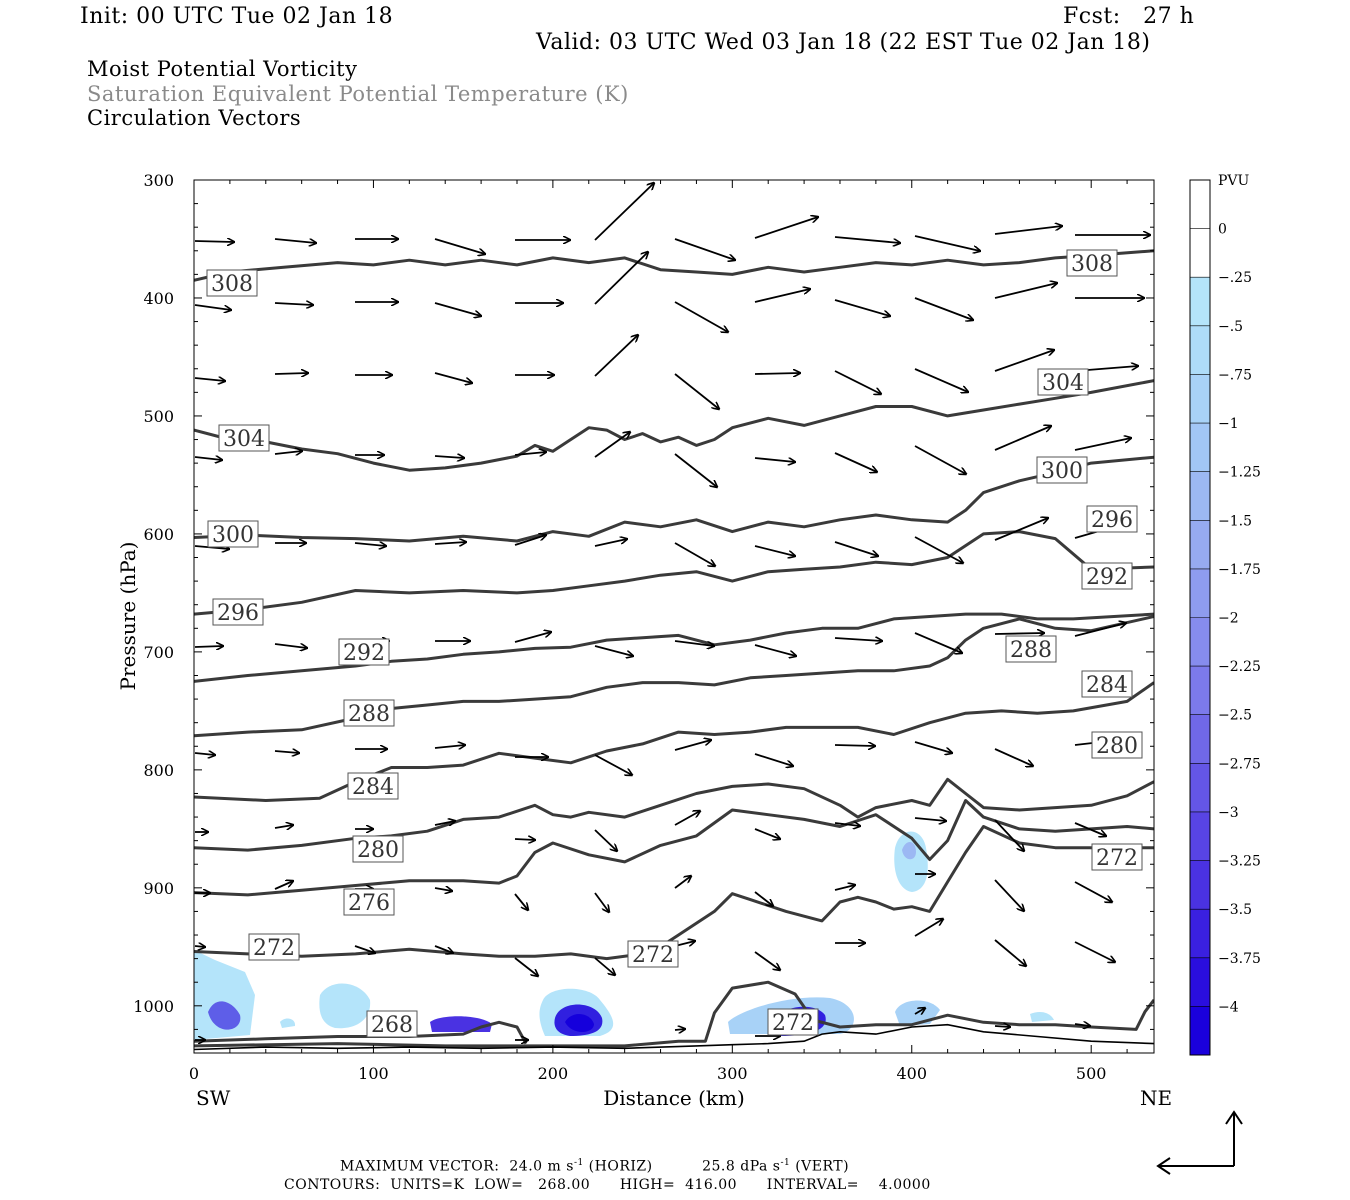 The image size is (1350, 1200). What do you see at coordinates (1230, 327) in the screenshot?
I see `colorbar-label: −.5` at bounding box center [1230, 327].